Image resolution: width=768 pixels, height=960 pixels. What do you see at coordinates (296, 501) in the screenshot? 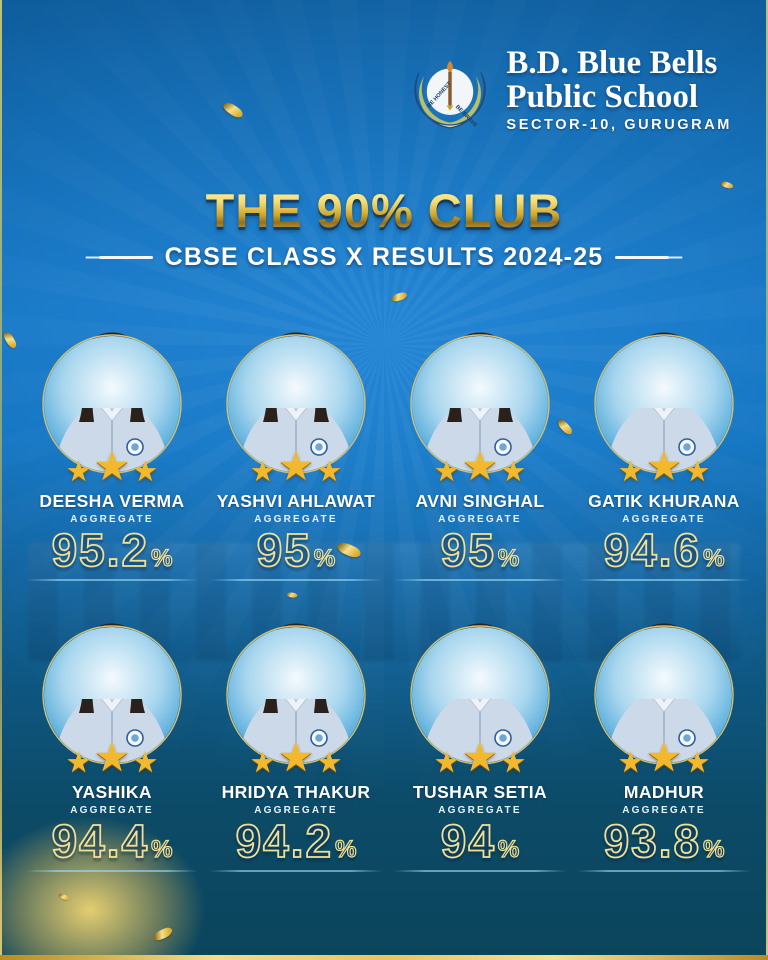
I see `student-name: YASHVI AHLAWAT` at bounding box center [296, 501].